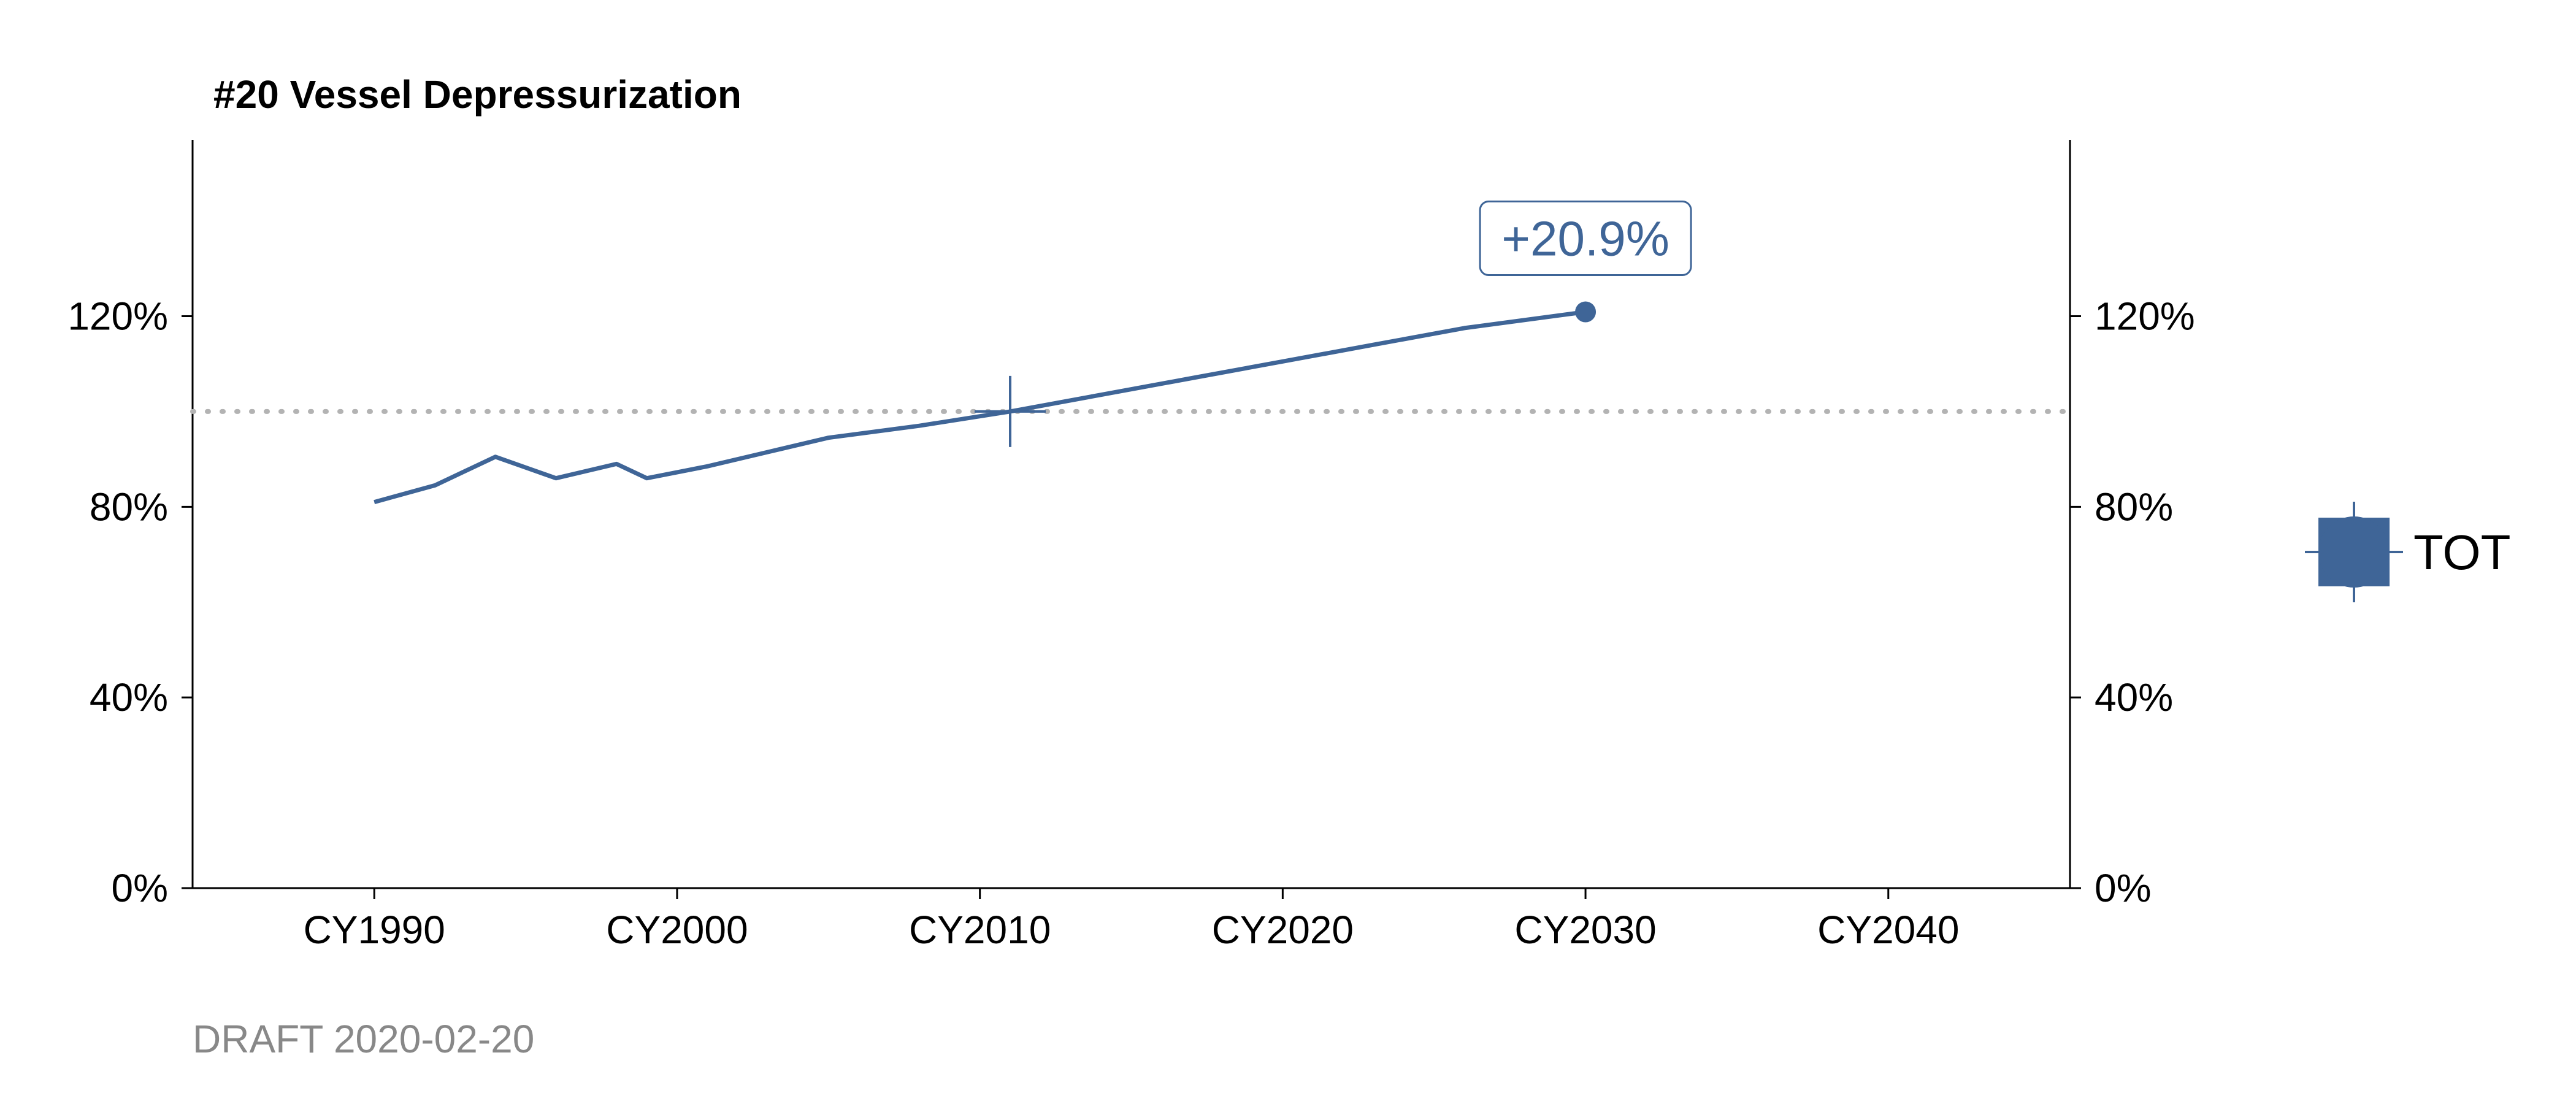  What do you see at coordinates (2123, 888) in the screenshot?
I see `y-tick-label-right: 0%` at bounding box center [2123, 888].